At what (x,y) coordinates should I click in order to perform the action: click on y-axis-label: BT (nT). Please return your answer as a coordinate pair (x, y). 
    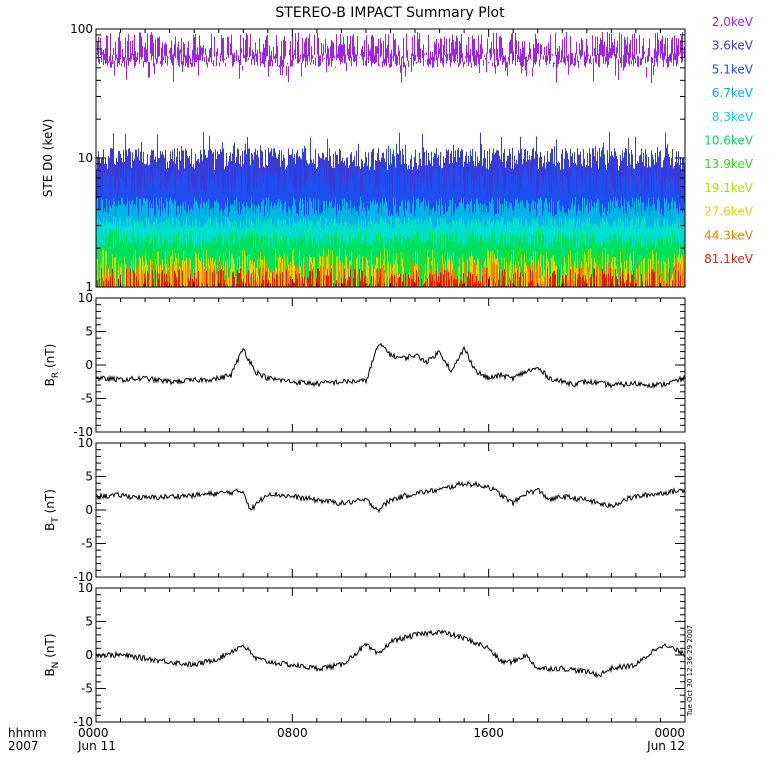
    Looking at the image, I should click on (52, 510).